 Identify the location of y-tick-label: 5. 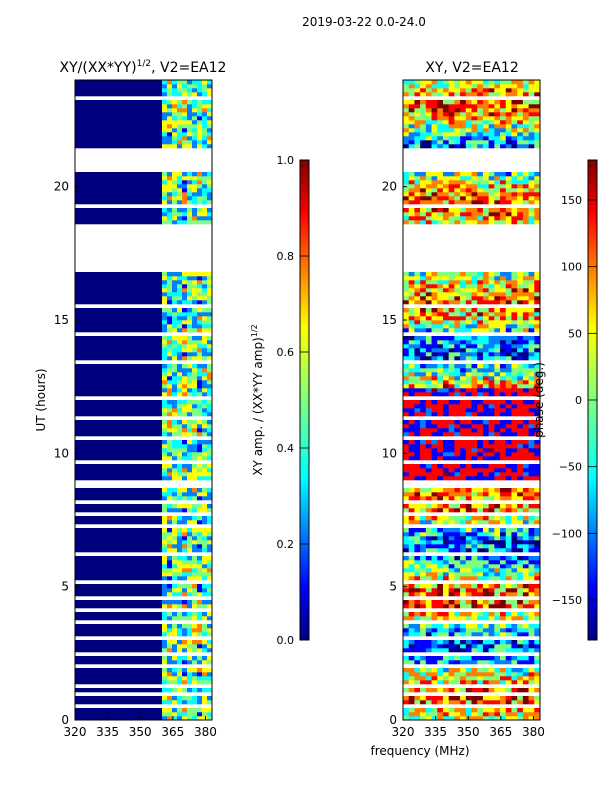
(393, 587).